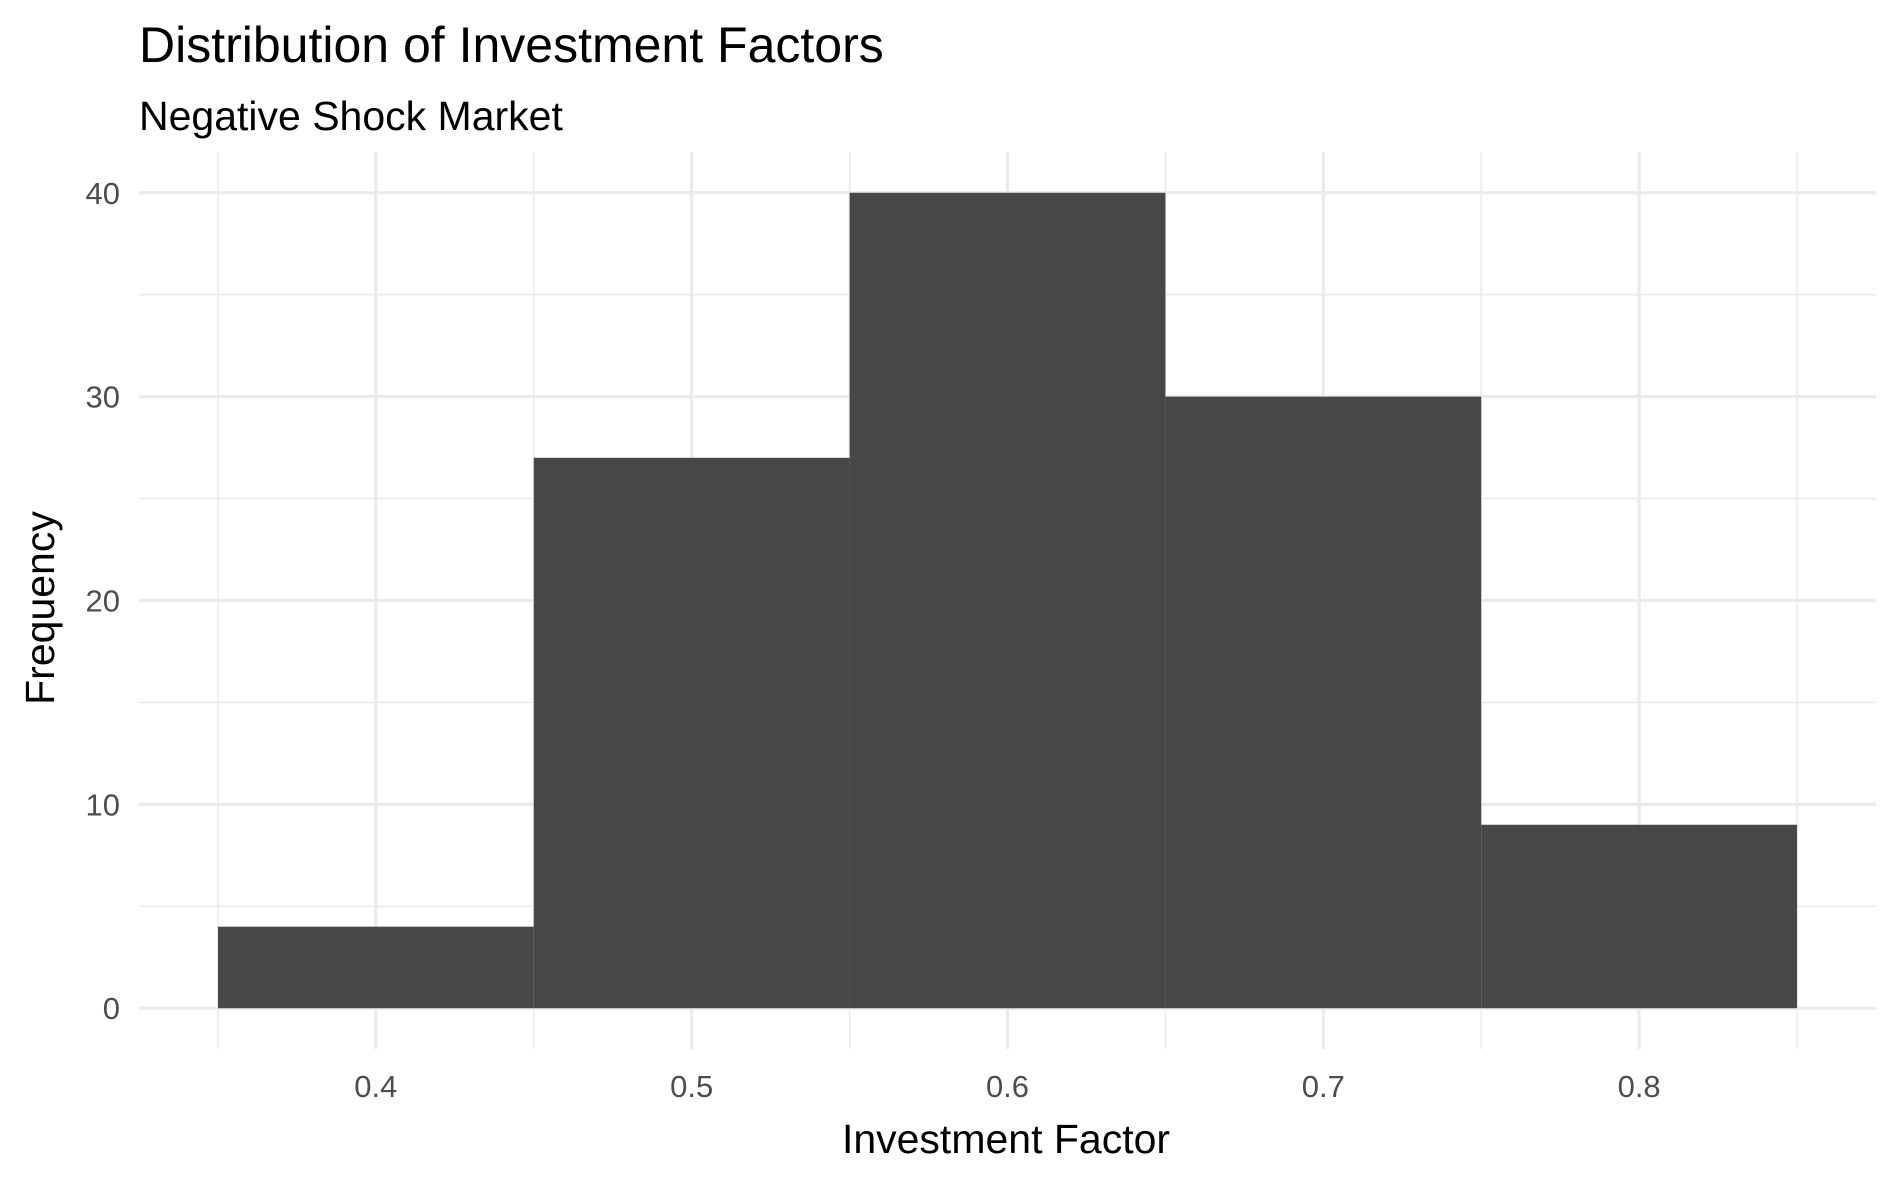 Image resolution: width=1889 pixels, height=1181 pixels. I want to click on x-tick-label: 0.6, so click(1007, 1086).